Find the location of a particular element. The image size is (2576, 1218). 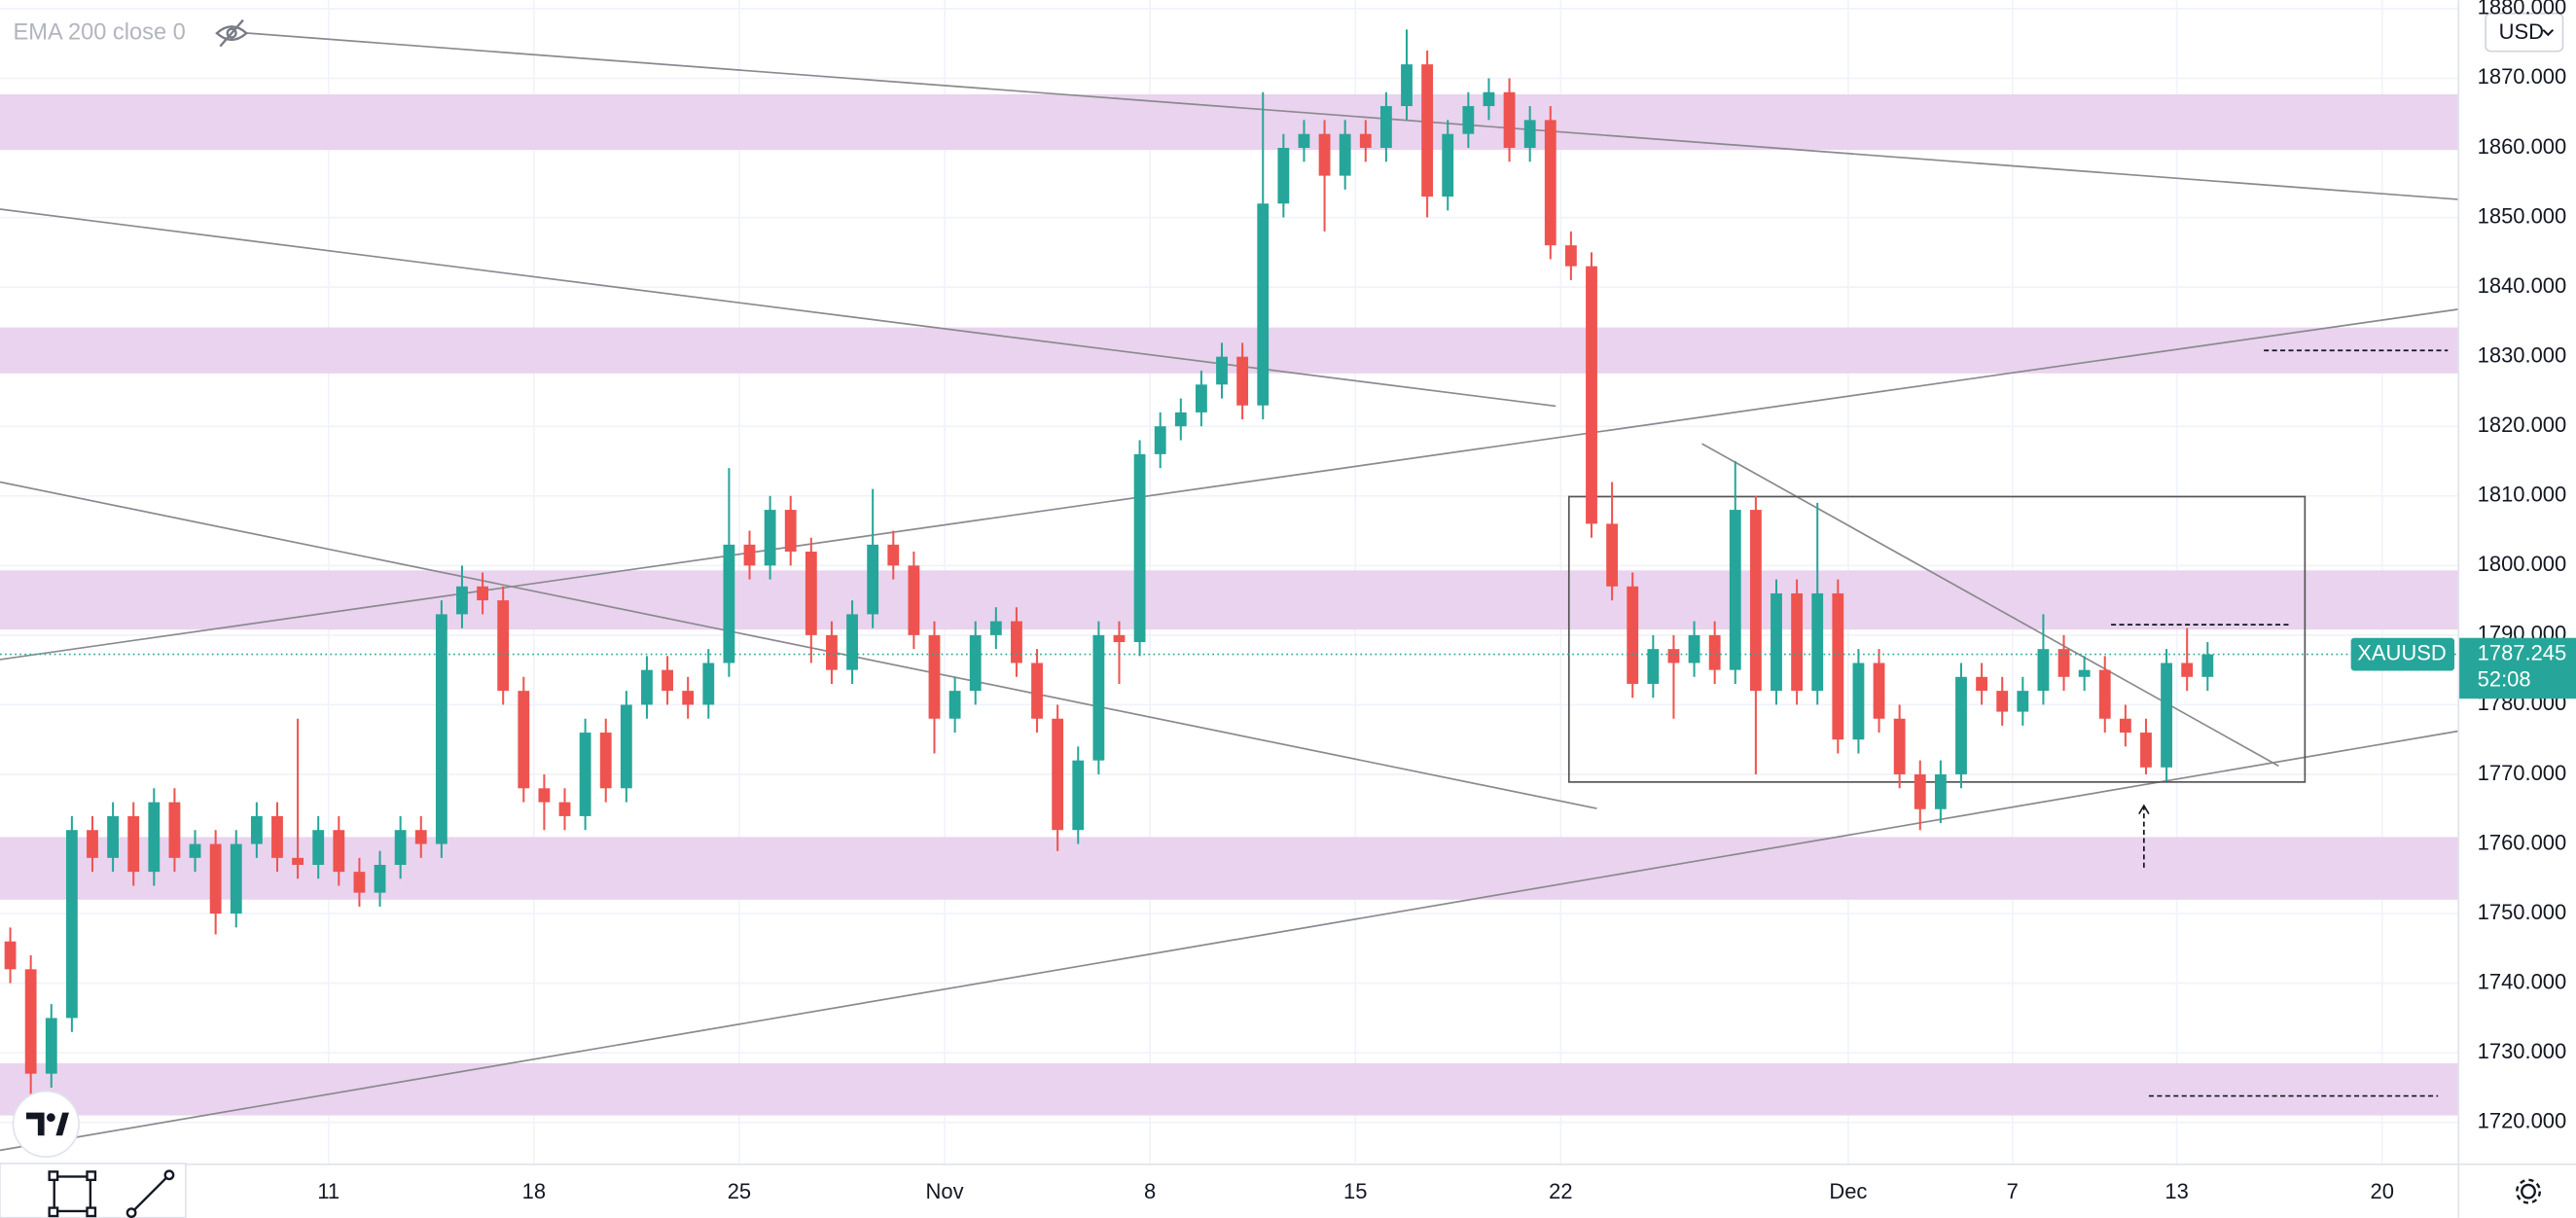

y-tick-label: 1880.000 is located at coordinates (2522, 10).